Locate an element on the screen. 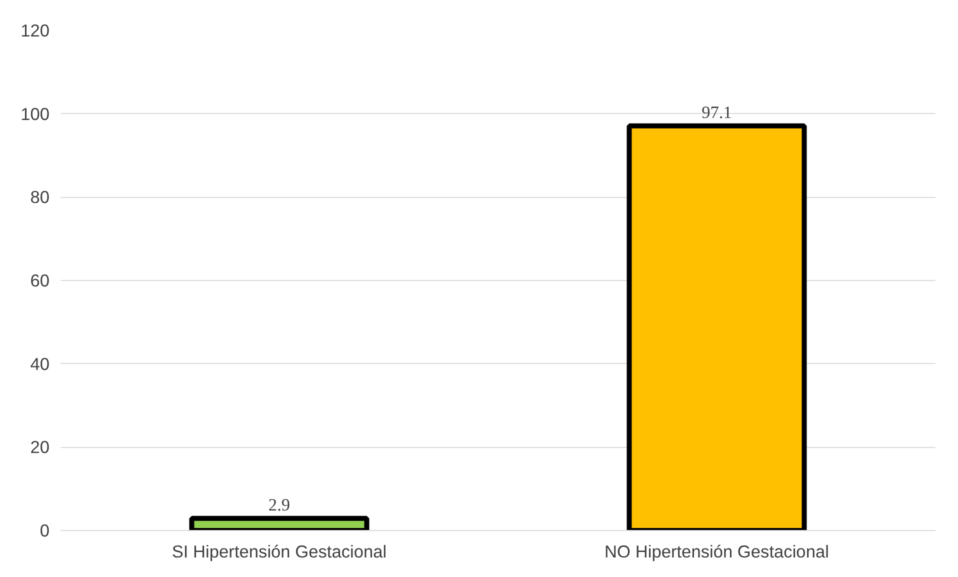 The width and height of the screenshot is (958, 577). y-tick-label: 100 is located at coordinates (35, 114).